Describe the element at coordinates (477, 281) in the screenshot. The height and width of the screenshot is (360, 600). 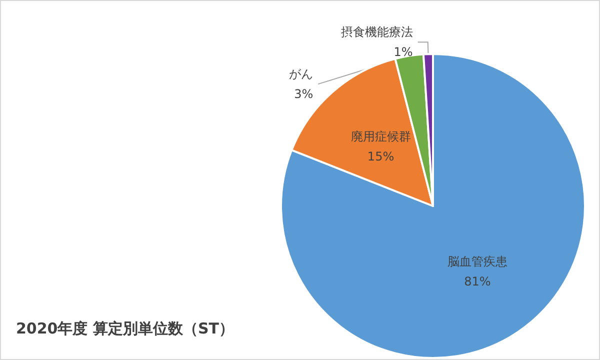
I see `data-label: 81%` at that location.